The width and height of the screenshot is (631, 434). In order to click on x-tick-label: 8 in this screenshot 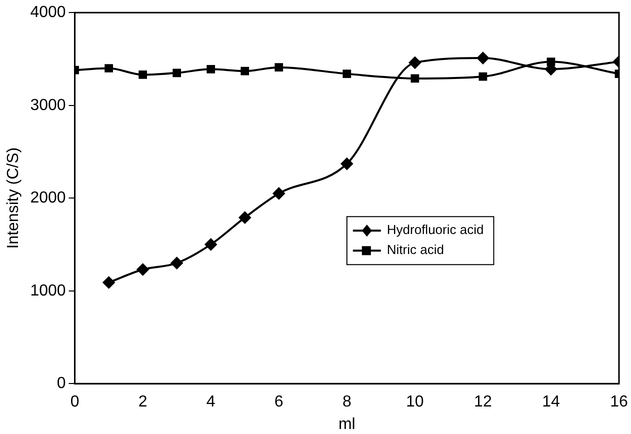, I will do `click(347, 402)`.